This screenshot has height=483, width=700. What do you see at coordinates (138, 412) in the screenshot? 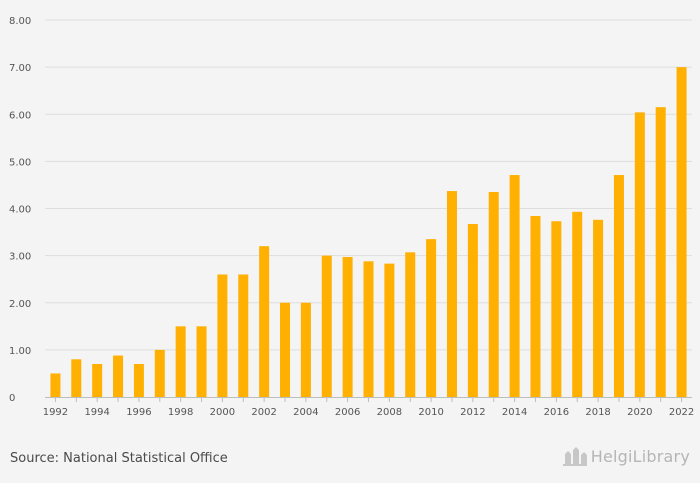
I see `x-tick-label: 1996` at bounding box center [138, 412].